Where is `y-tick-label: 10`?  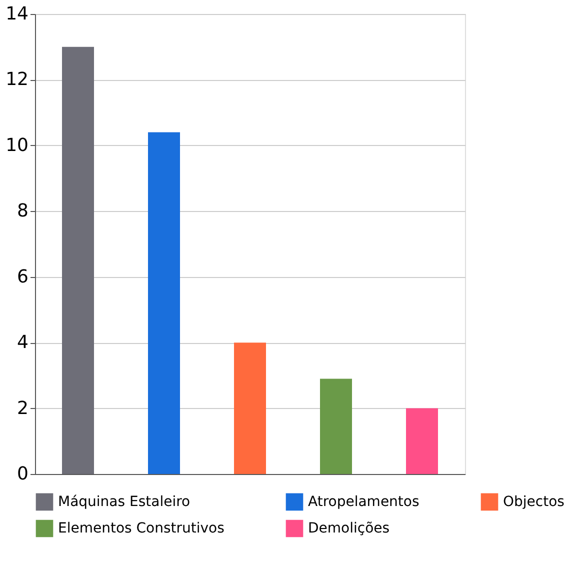 y-tick-label: 10 is located at coordinates (17, 145).